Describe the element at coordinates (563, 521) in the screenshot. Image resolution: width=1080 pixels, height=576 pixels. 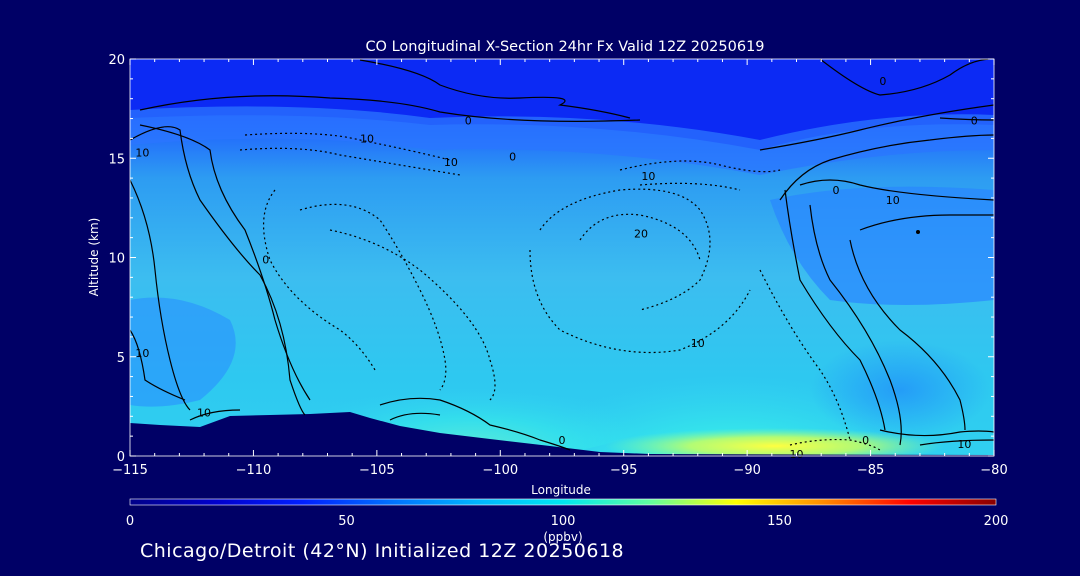
I see `colorbar-tick-label: 100` at that location.